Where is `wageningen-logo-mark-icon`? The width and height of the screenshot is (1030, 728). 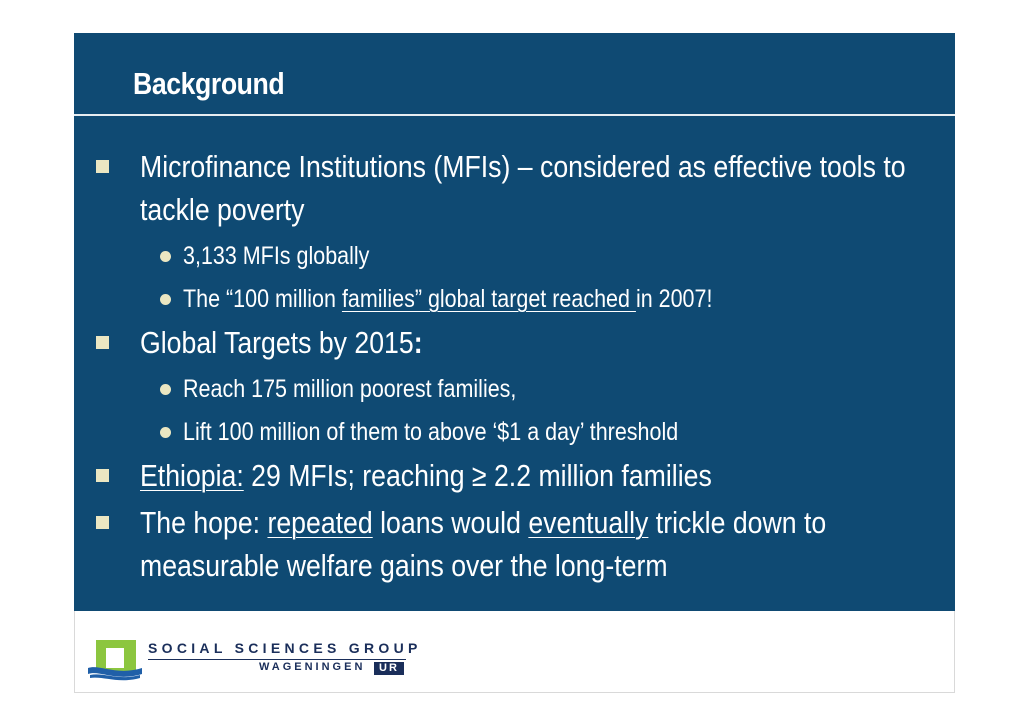 wageningen-logo-mark-icon is located at coordinates (115, 660).